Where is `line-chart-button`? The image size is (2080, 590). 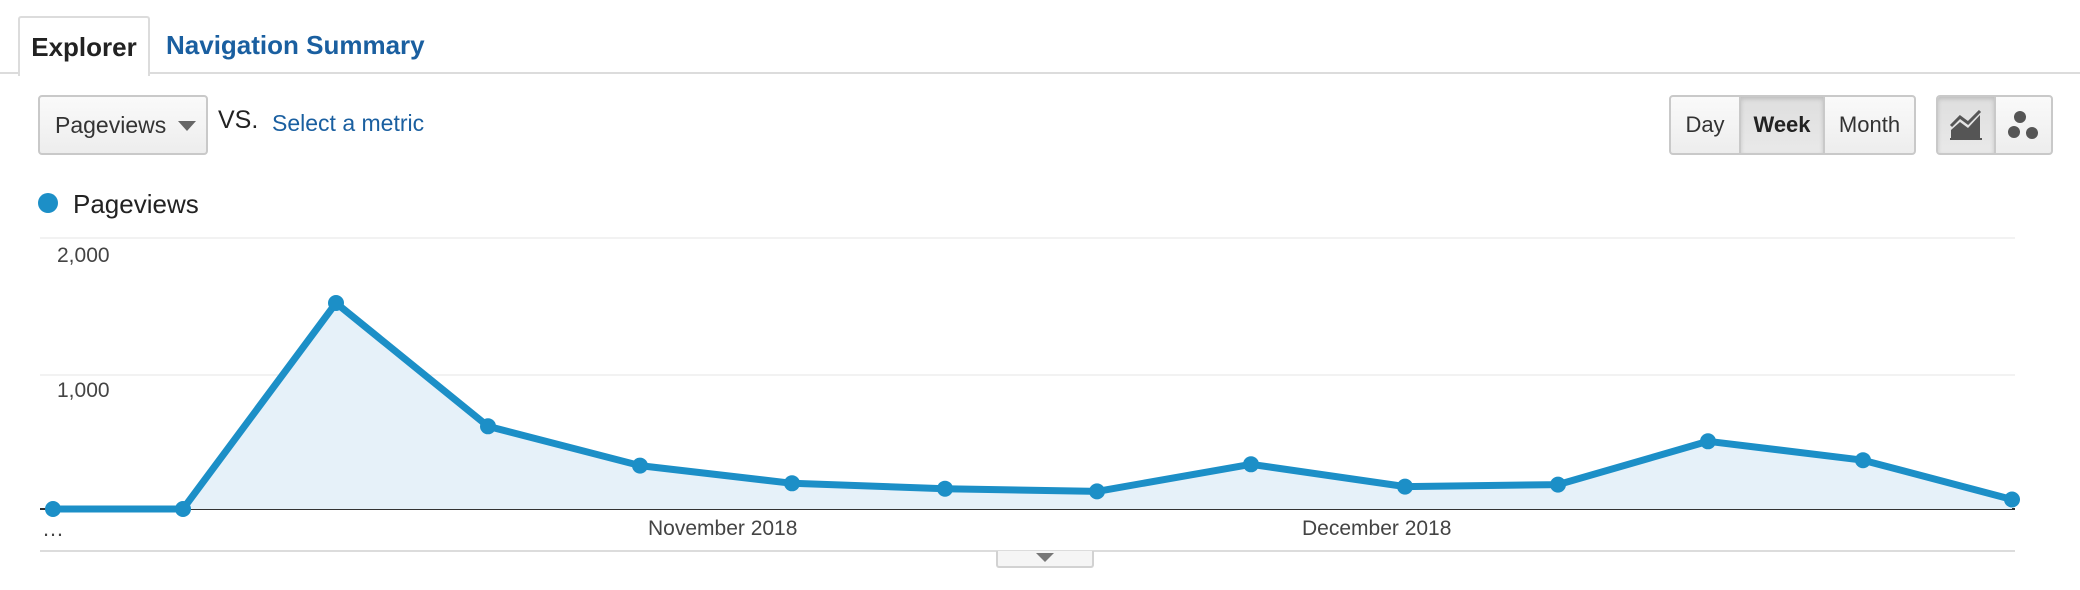
line-chart-button is located at coordinates (1966, 125).